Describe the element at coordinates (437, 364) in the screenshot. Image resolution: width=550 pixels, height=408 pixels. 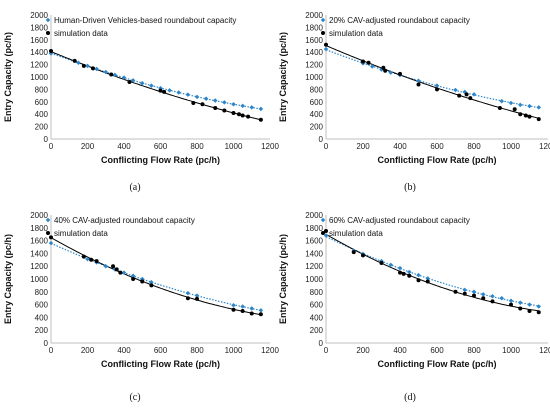
I see `x-axis-label: Conflicting Flow Rate (pc/h)` at that location.